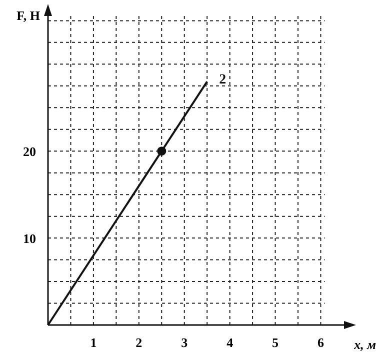 The height and width of the screenshot is (358, 380). Describe the element at coordinates (29, 152) in the screenshot. I see `y-tick-label: 20` at that location.